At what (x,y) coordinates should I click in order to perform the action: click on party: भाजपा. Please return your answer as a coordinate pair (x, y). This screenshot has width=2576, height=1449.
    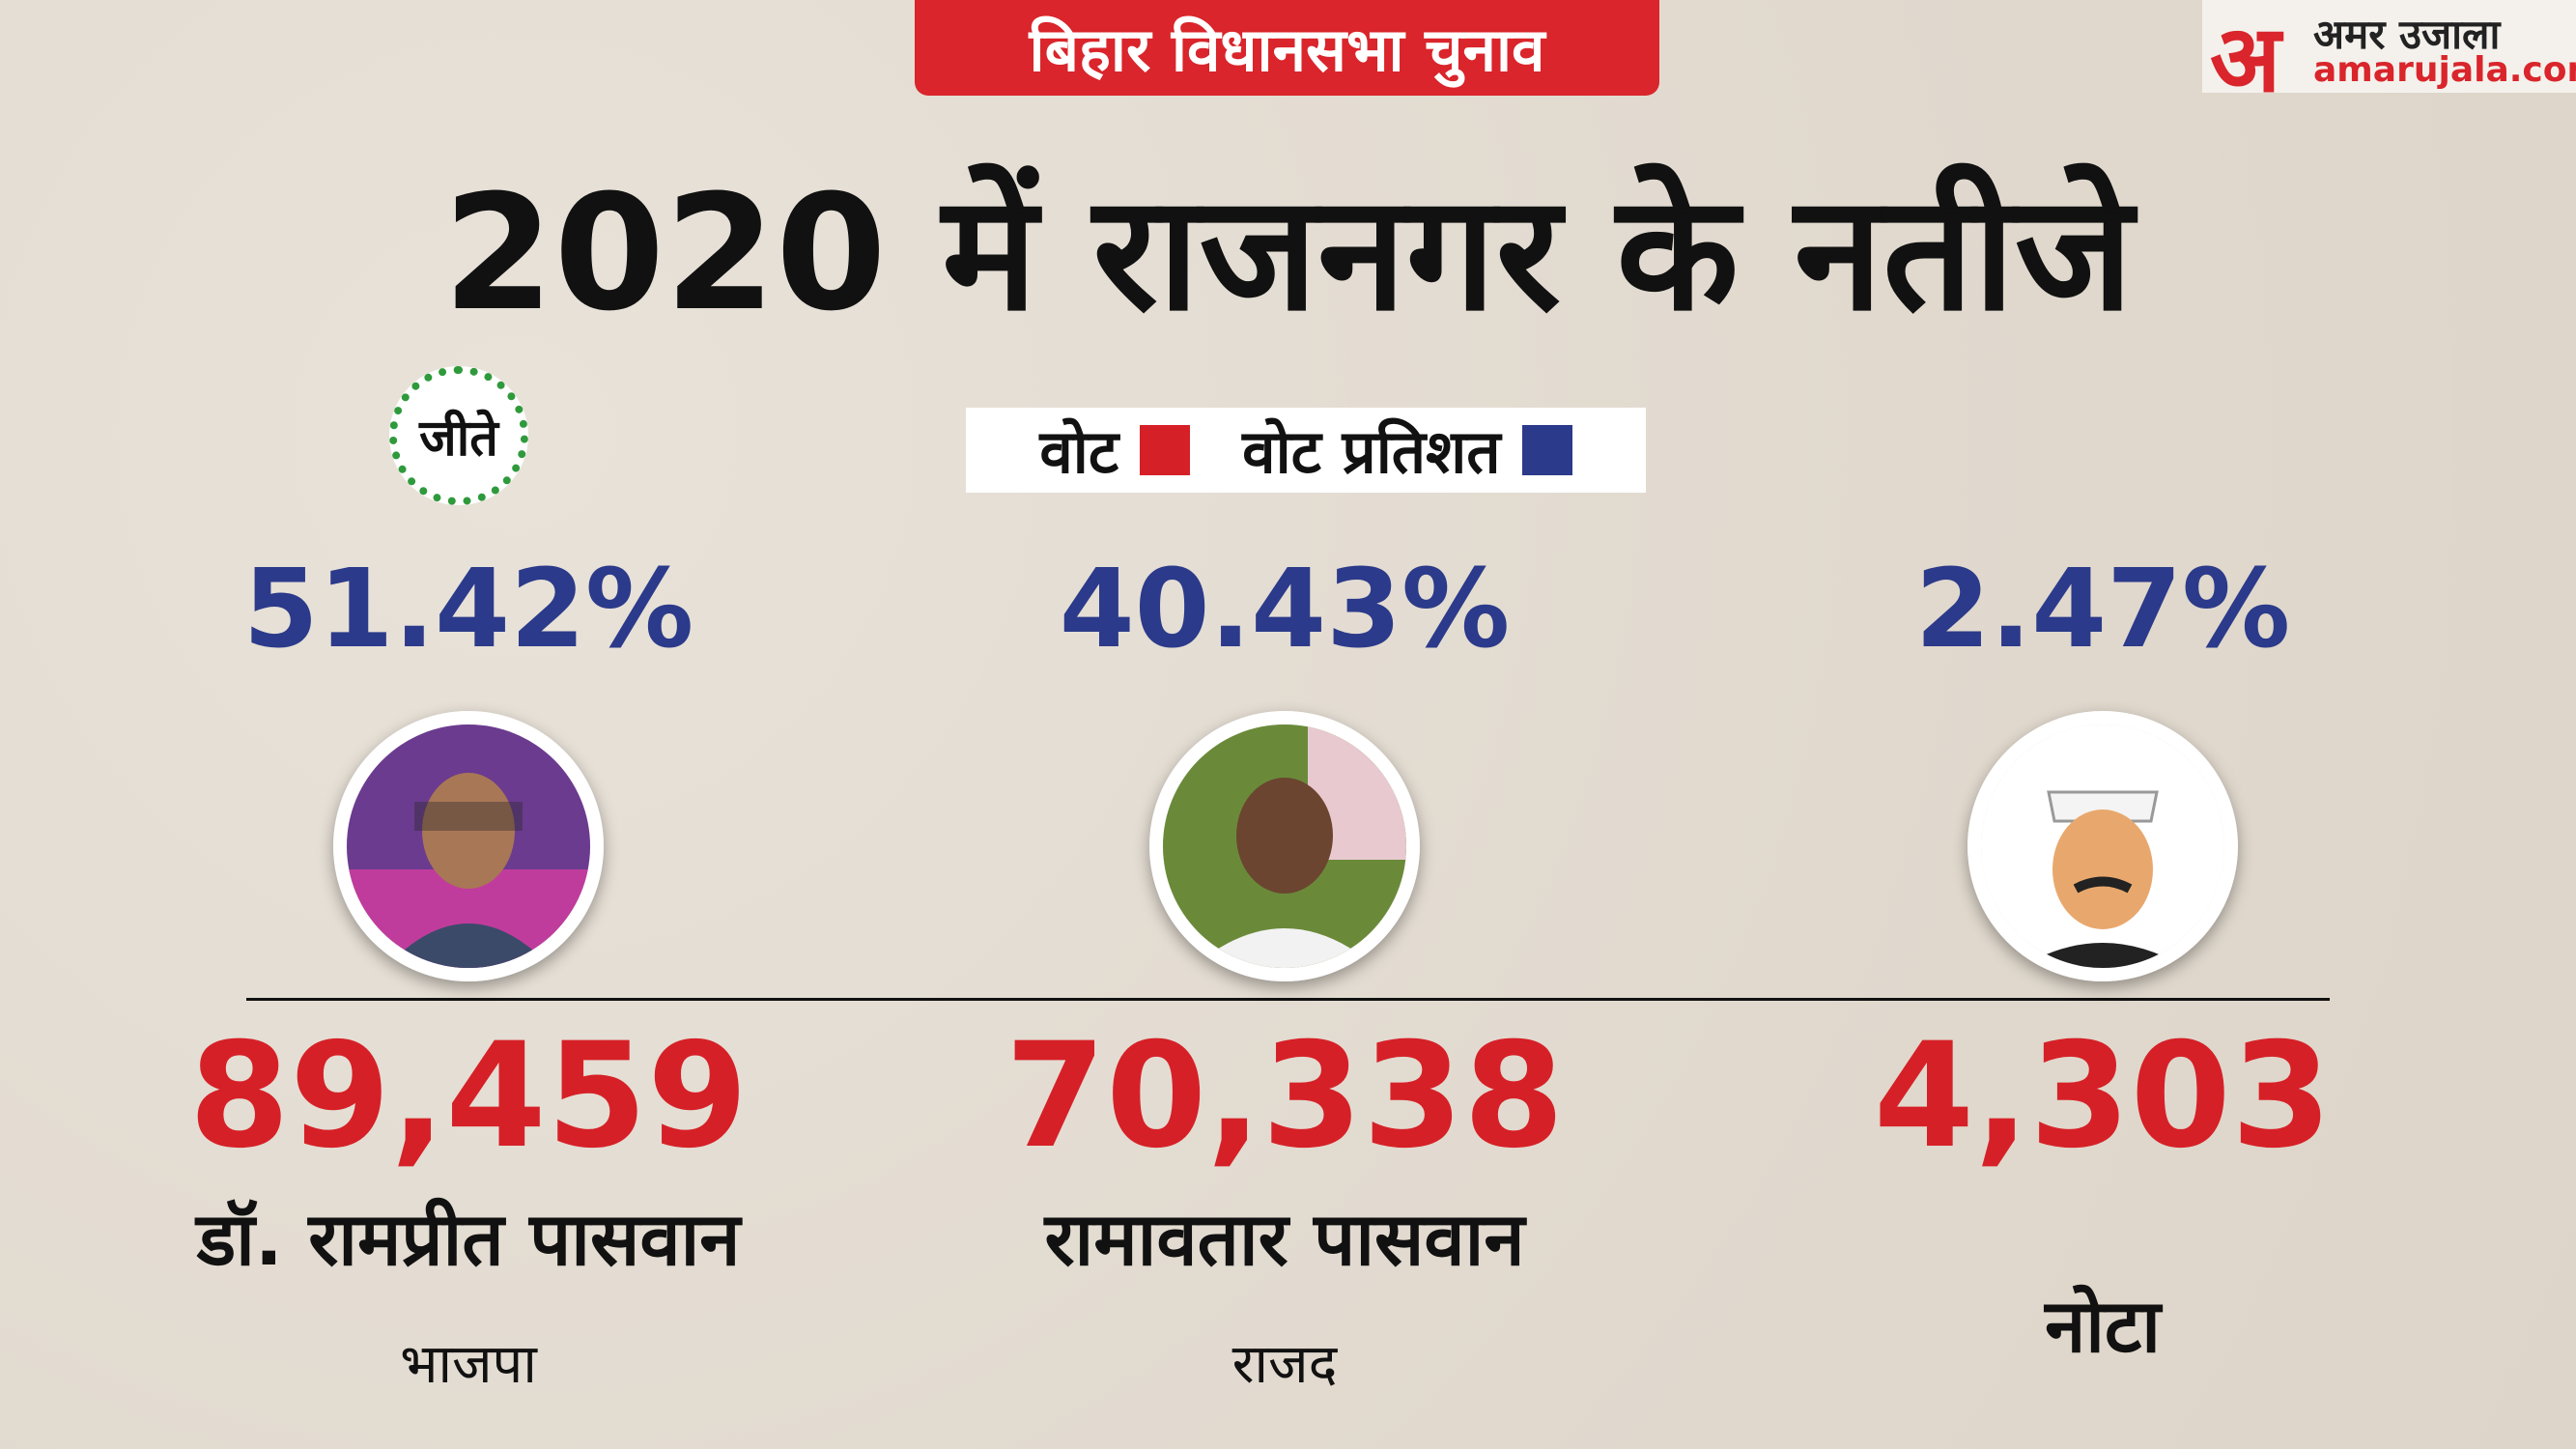
    Looking at the image, I should click on (468, 1364).